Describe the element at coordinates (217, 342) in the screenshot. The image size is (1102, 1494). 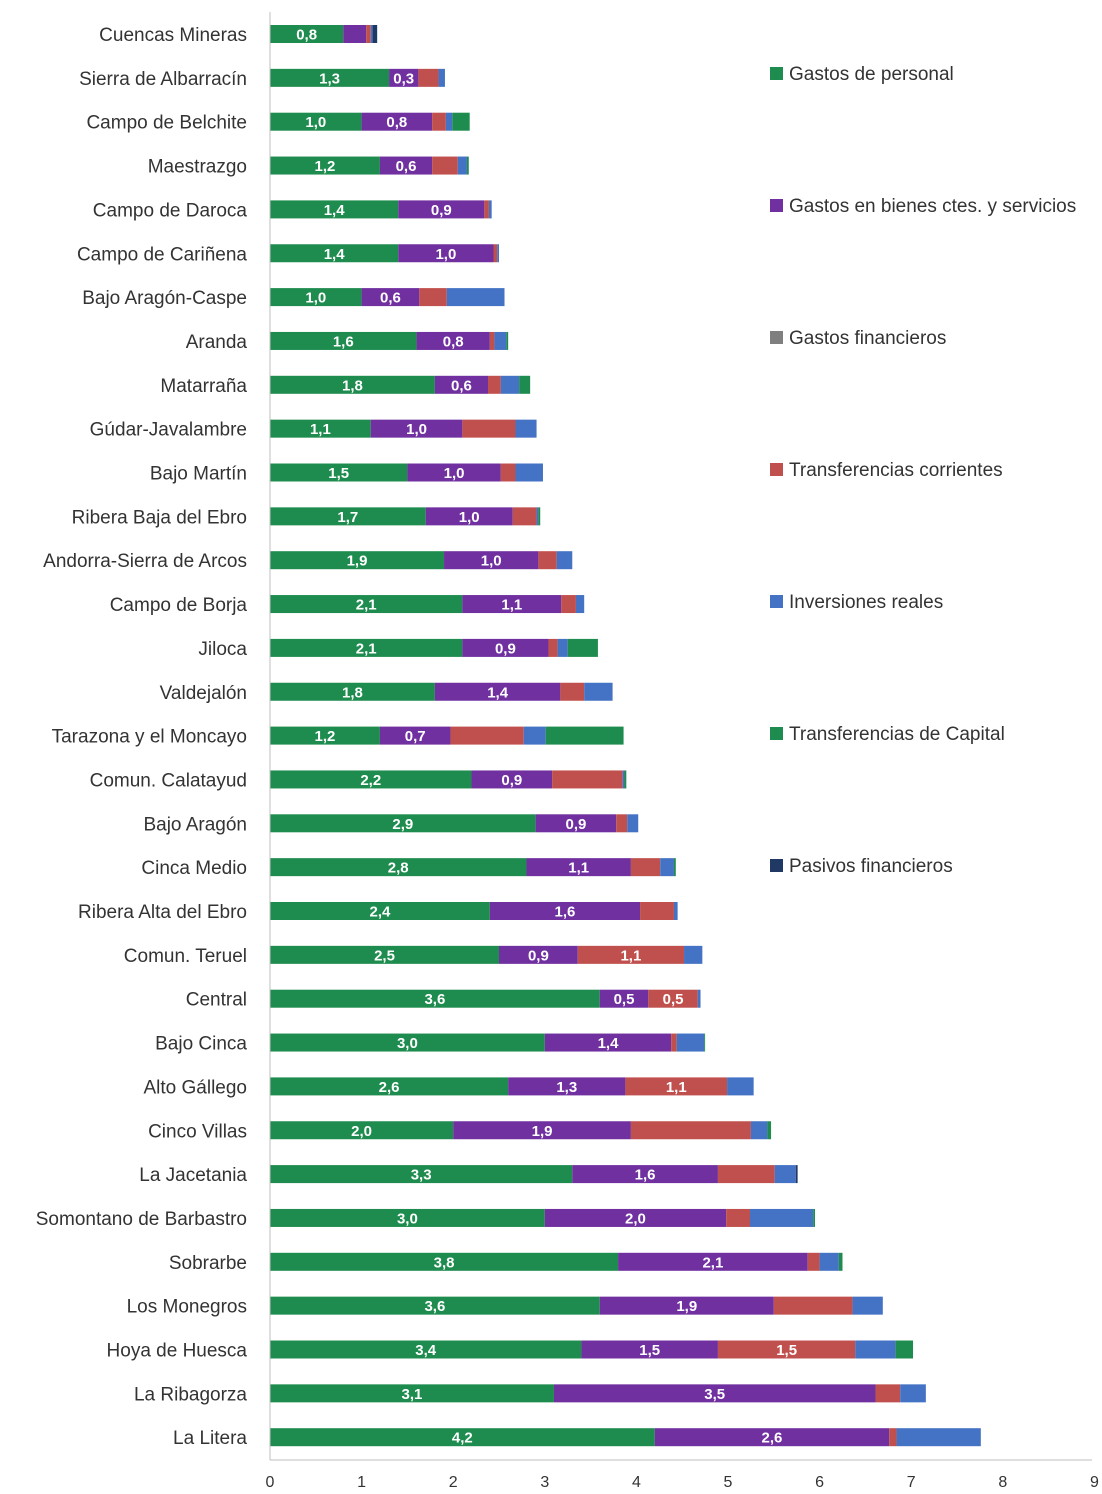
I see `category-label: Aranda` at that location.